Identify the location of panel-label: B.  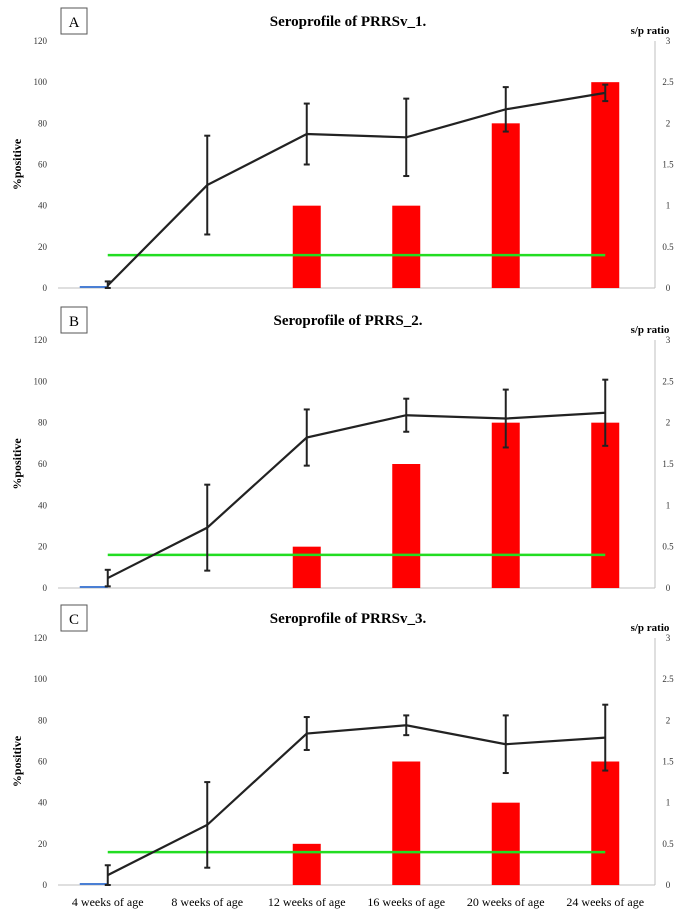
(74, 322).